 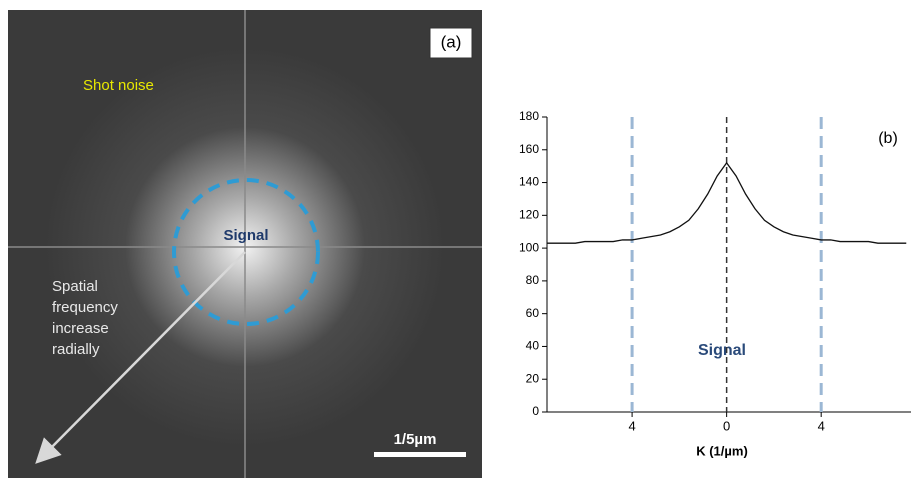 I want to click on signal-label: Signal, so click(x=245, y=235).